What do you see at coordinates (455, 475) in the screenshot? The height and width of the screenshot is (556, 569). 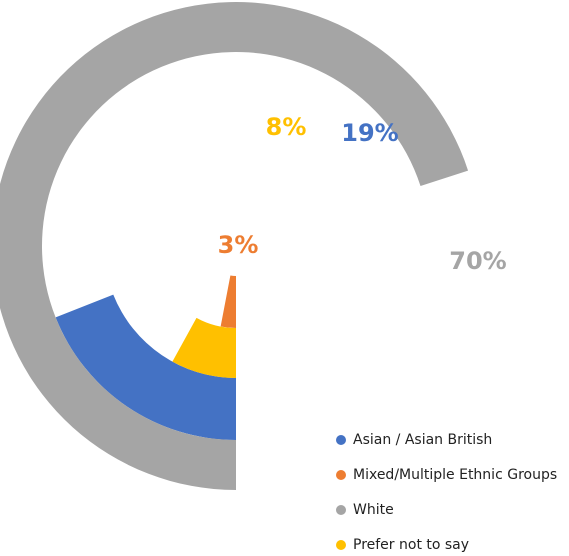 I see `legend-label: Mixed/Multiple Ethnic Groups` at bounding box center [455, 475].